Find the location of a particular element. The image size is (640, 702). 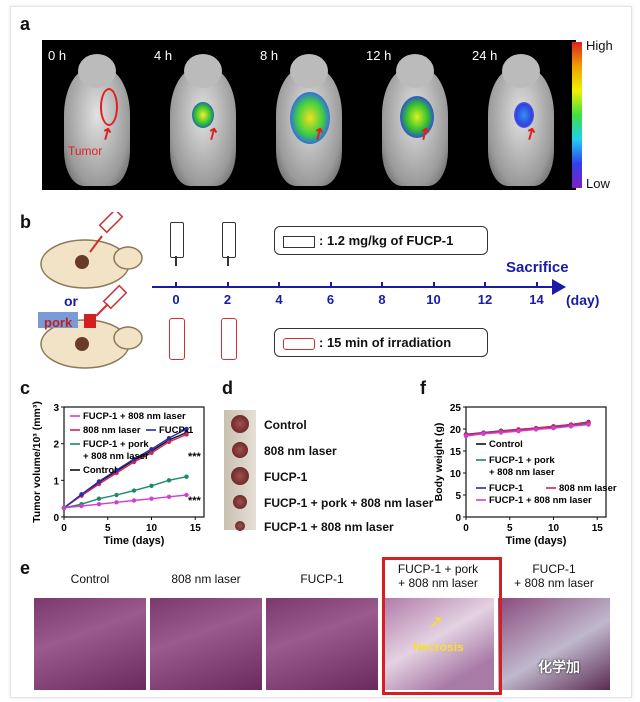

time-label: 24 h is located at coordinates (485, 55).